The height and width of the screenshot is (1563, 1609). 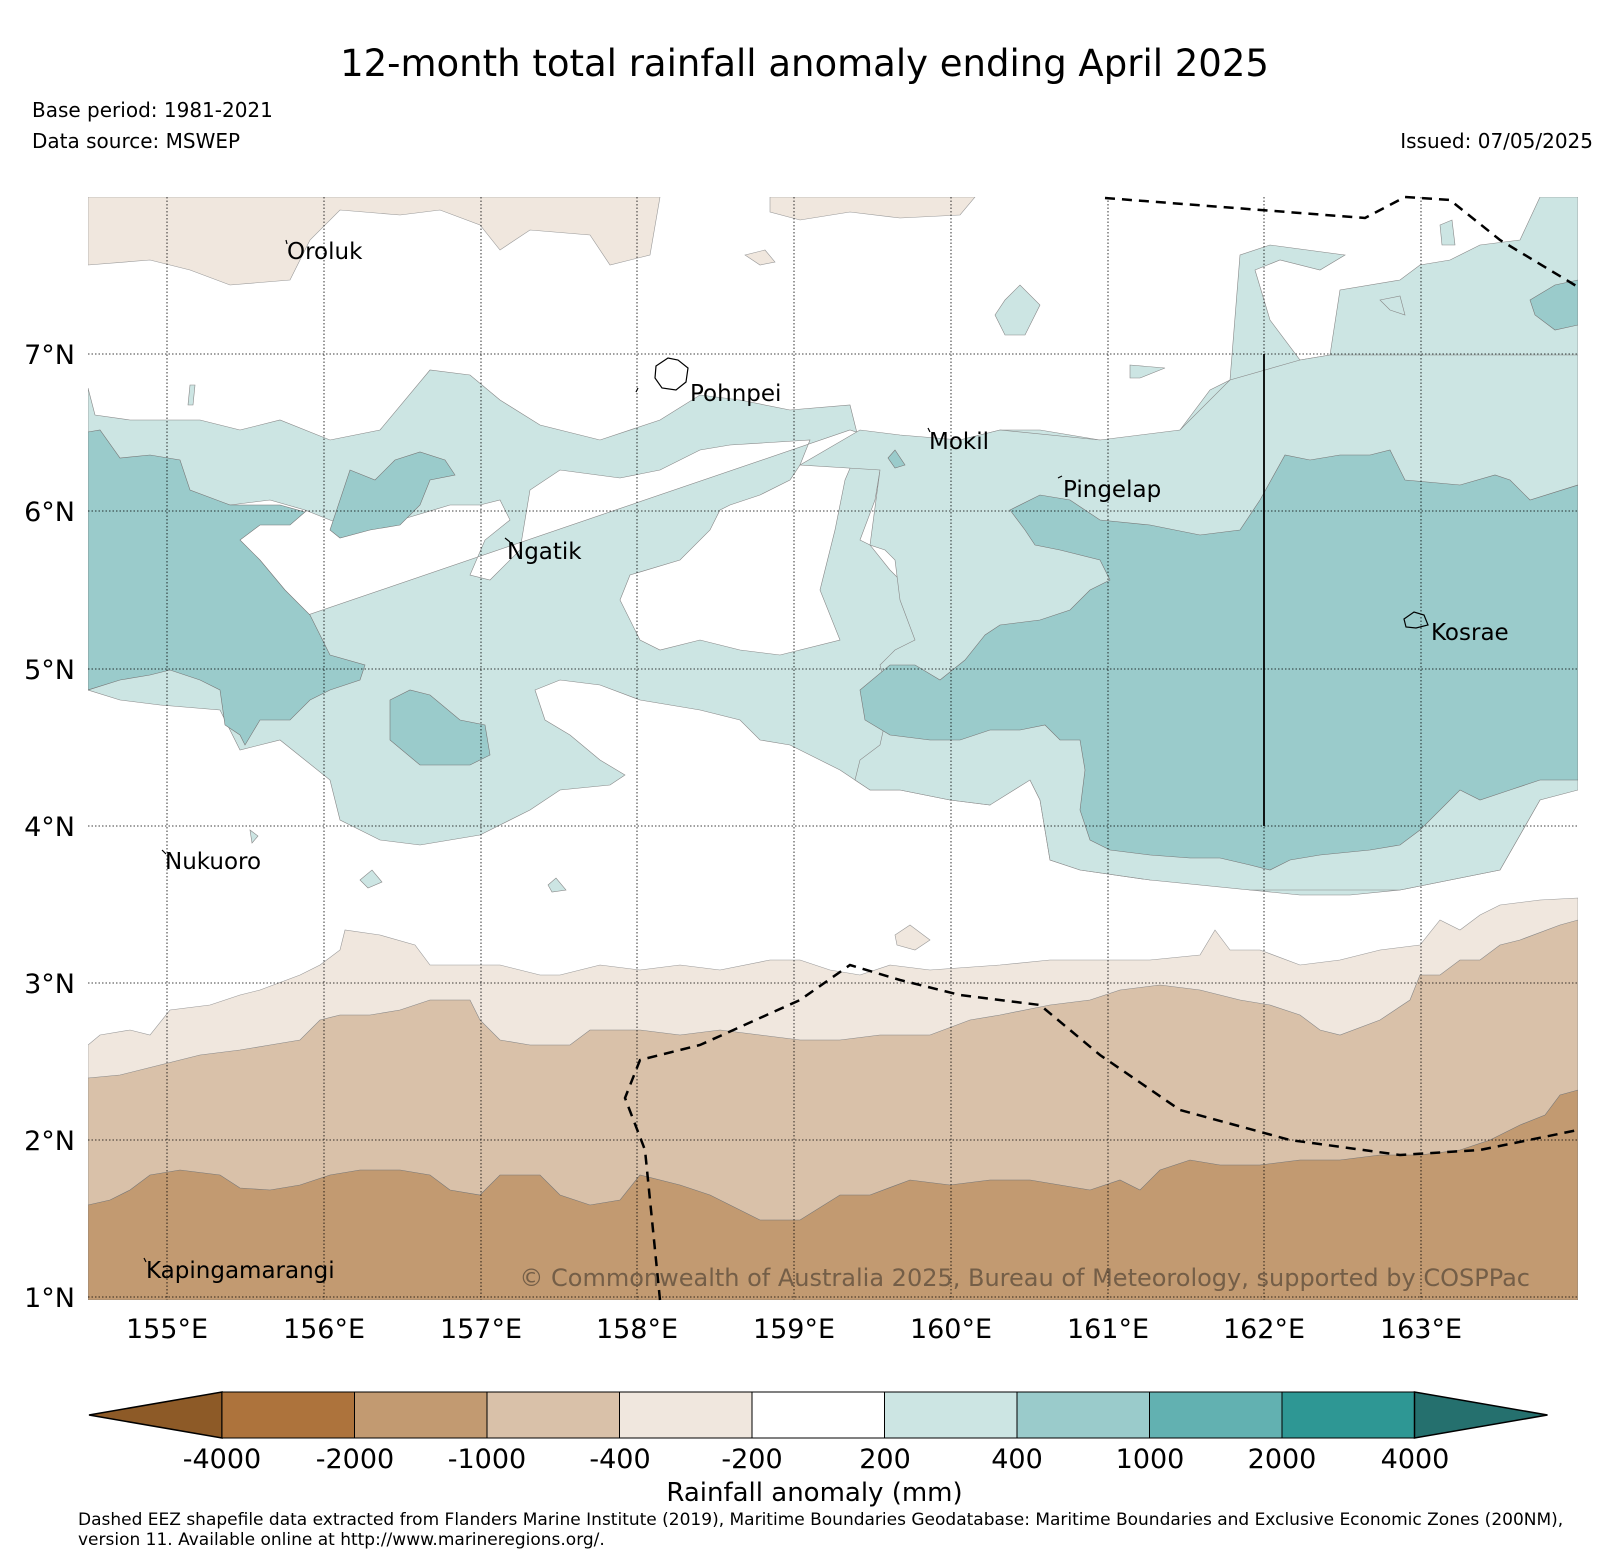 I want to click on cbar-tick-label: -400, so click(x=619, y=1459).